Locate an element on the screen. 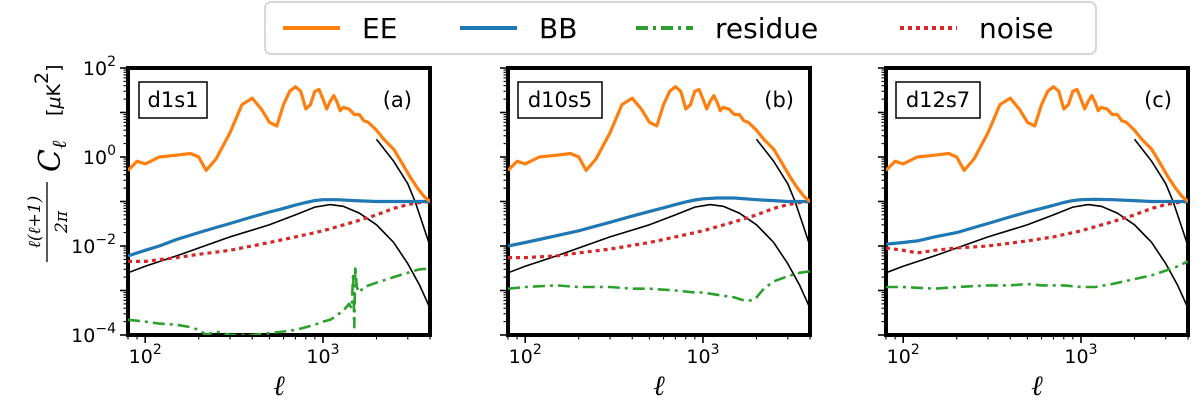  y-axis-label-units: [μK2] is located at coordinates (48, 91).